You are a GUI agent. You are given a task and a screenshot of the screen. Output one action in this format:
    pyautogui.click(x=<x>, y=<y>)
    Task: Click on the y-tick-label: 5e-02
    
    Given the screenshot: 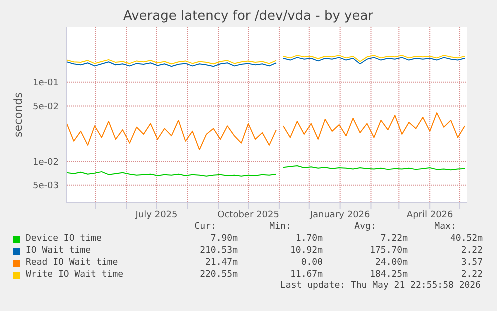 What is the action you would take?
    pyautogui.click(x=46, y=107)
    